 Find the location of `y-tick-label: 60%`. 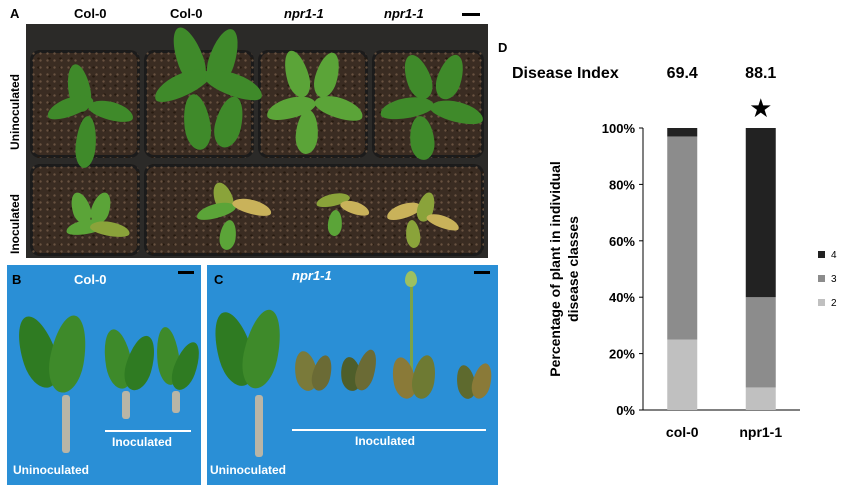

y-tick-label: 60% is located at coordinates (622, 241).